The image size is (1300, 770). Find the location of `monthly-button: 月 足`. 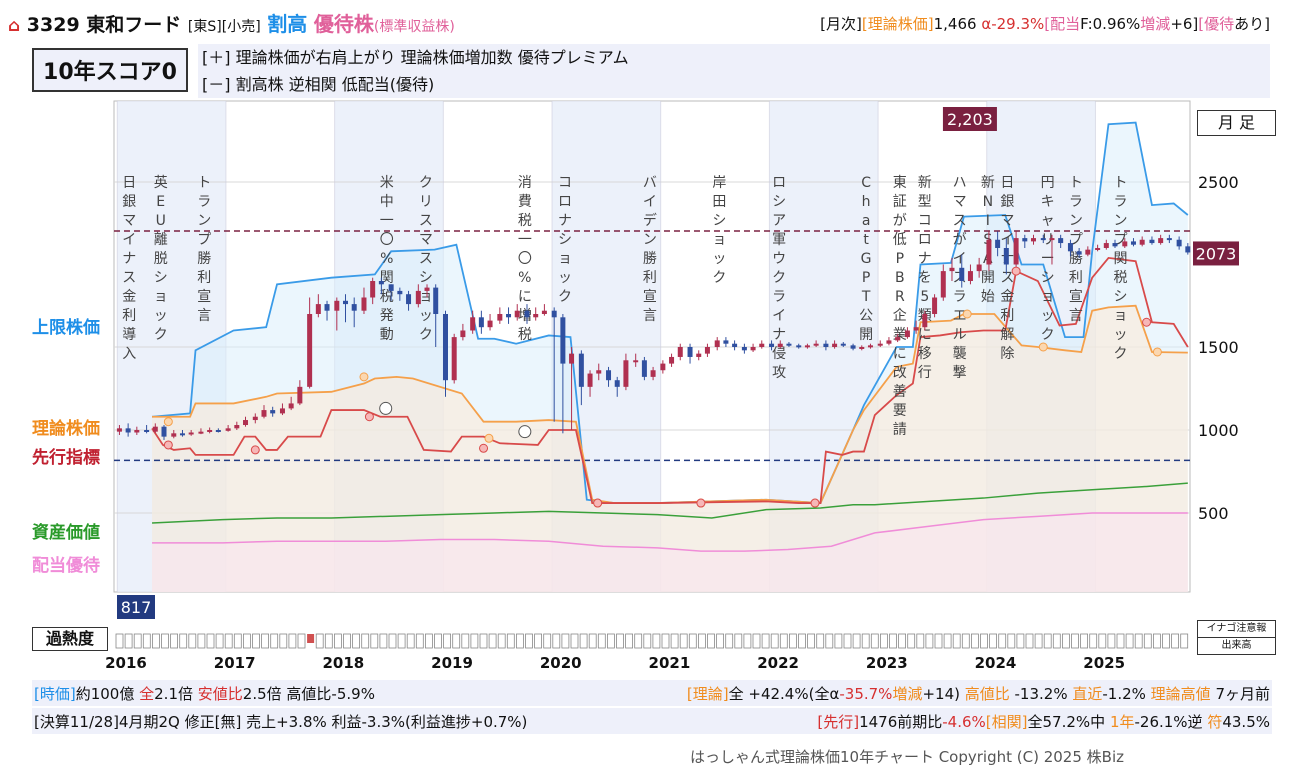

monthly-button: 月 足 is located at coordinates (1236, 123).